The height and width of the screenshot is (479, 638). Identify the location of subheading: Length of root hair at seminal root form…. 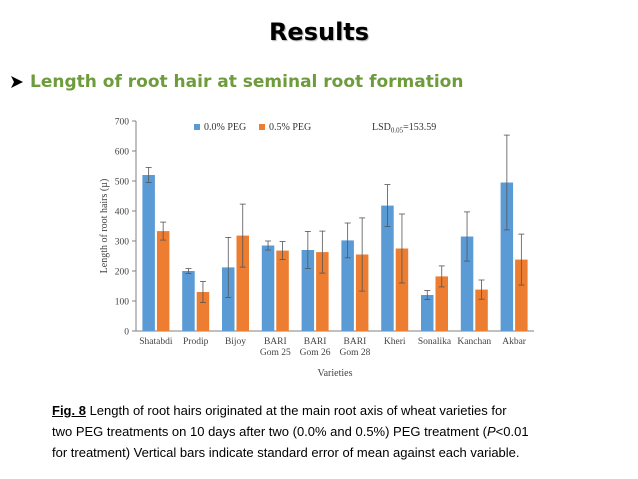
(247, 82).